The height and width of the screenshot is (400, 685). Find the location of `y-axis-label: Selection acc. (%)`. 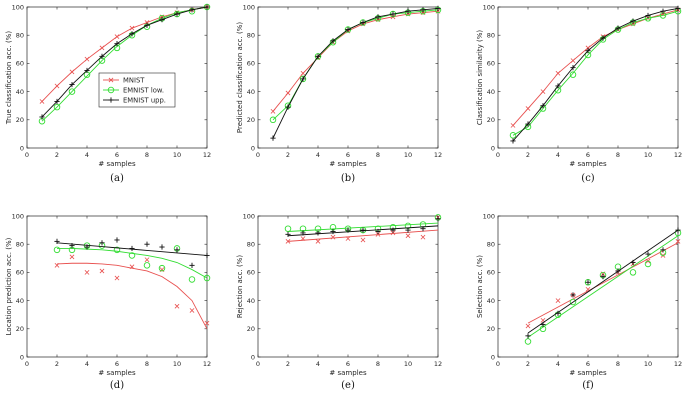

y-axis-label: Selection acc. (%) is located at coordinates (480, 286).